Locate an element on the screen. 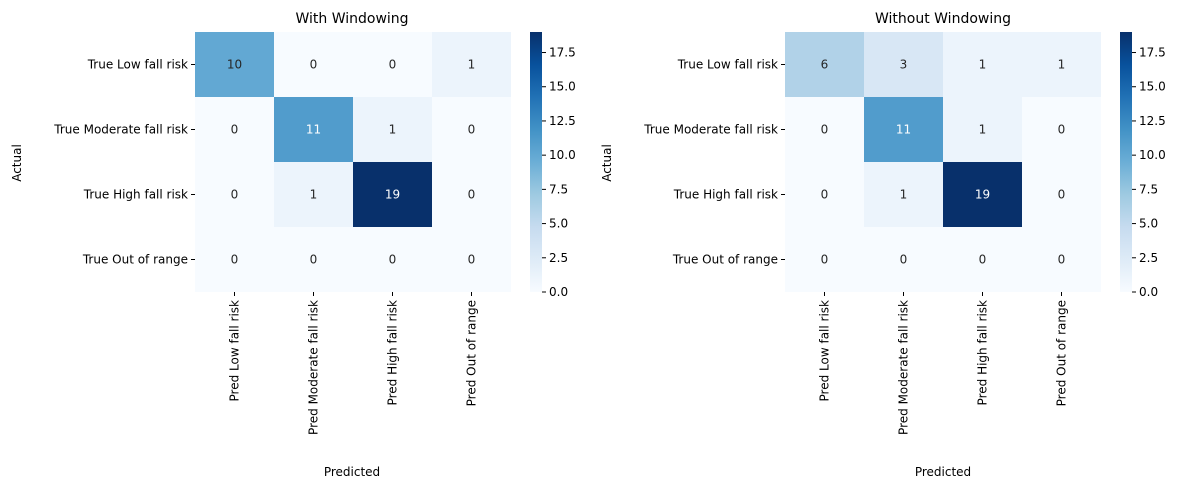 This screenshot has height=490, width=1184. cell-value-label-r0-c2: 1 is located at coordinates (983, 65).